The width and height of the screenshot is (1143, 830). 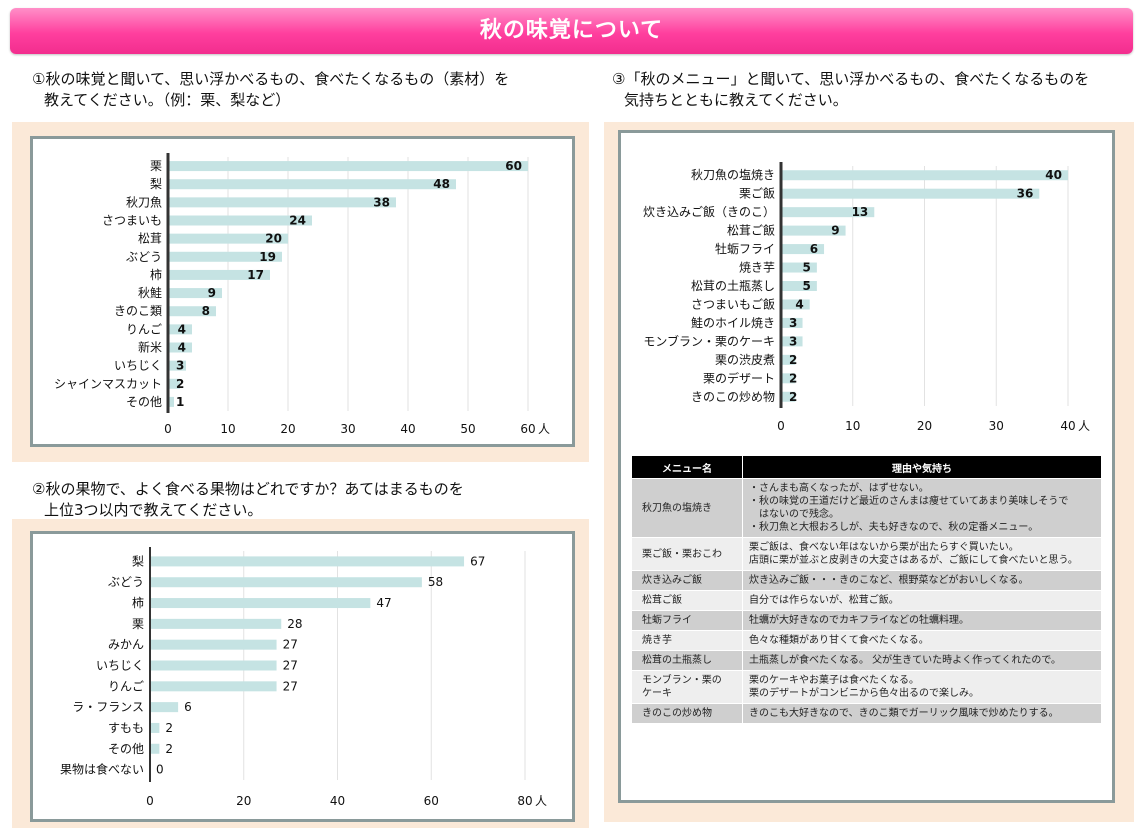 What do you see at coordinates (864, 693) in the screenshot?
I see `reason-line: 栗のデザートがコンビニから色々出るので楽しみ。` at bounding box center [864, 693].